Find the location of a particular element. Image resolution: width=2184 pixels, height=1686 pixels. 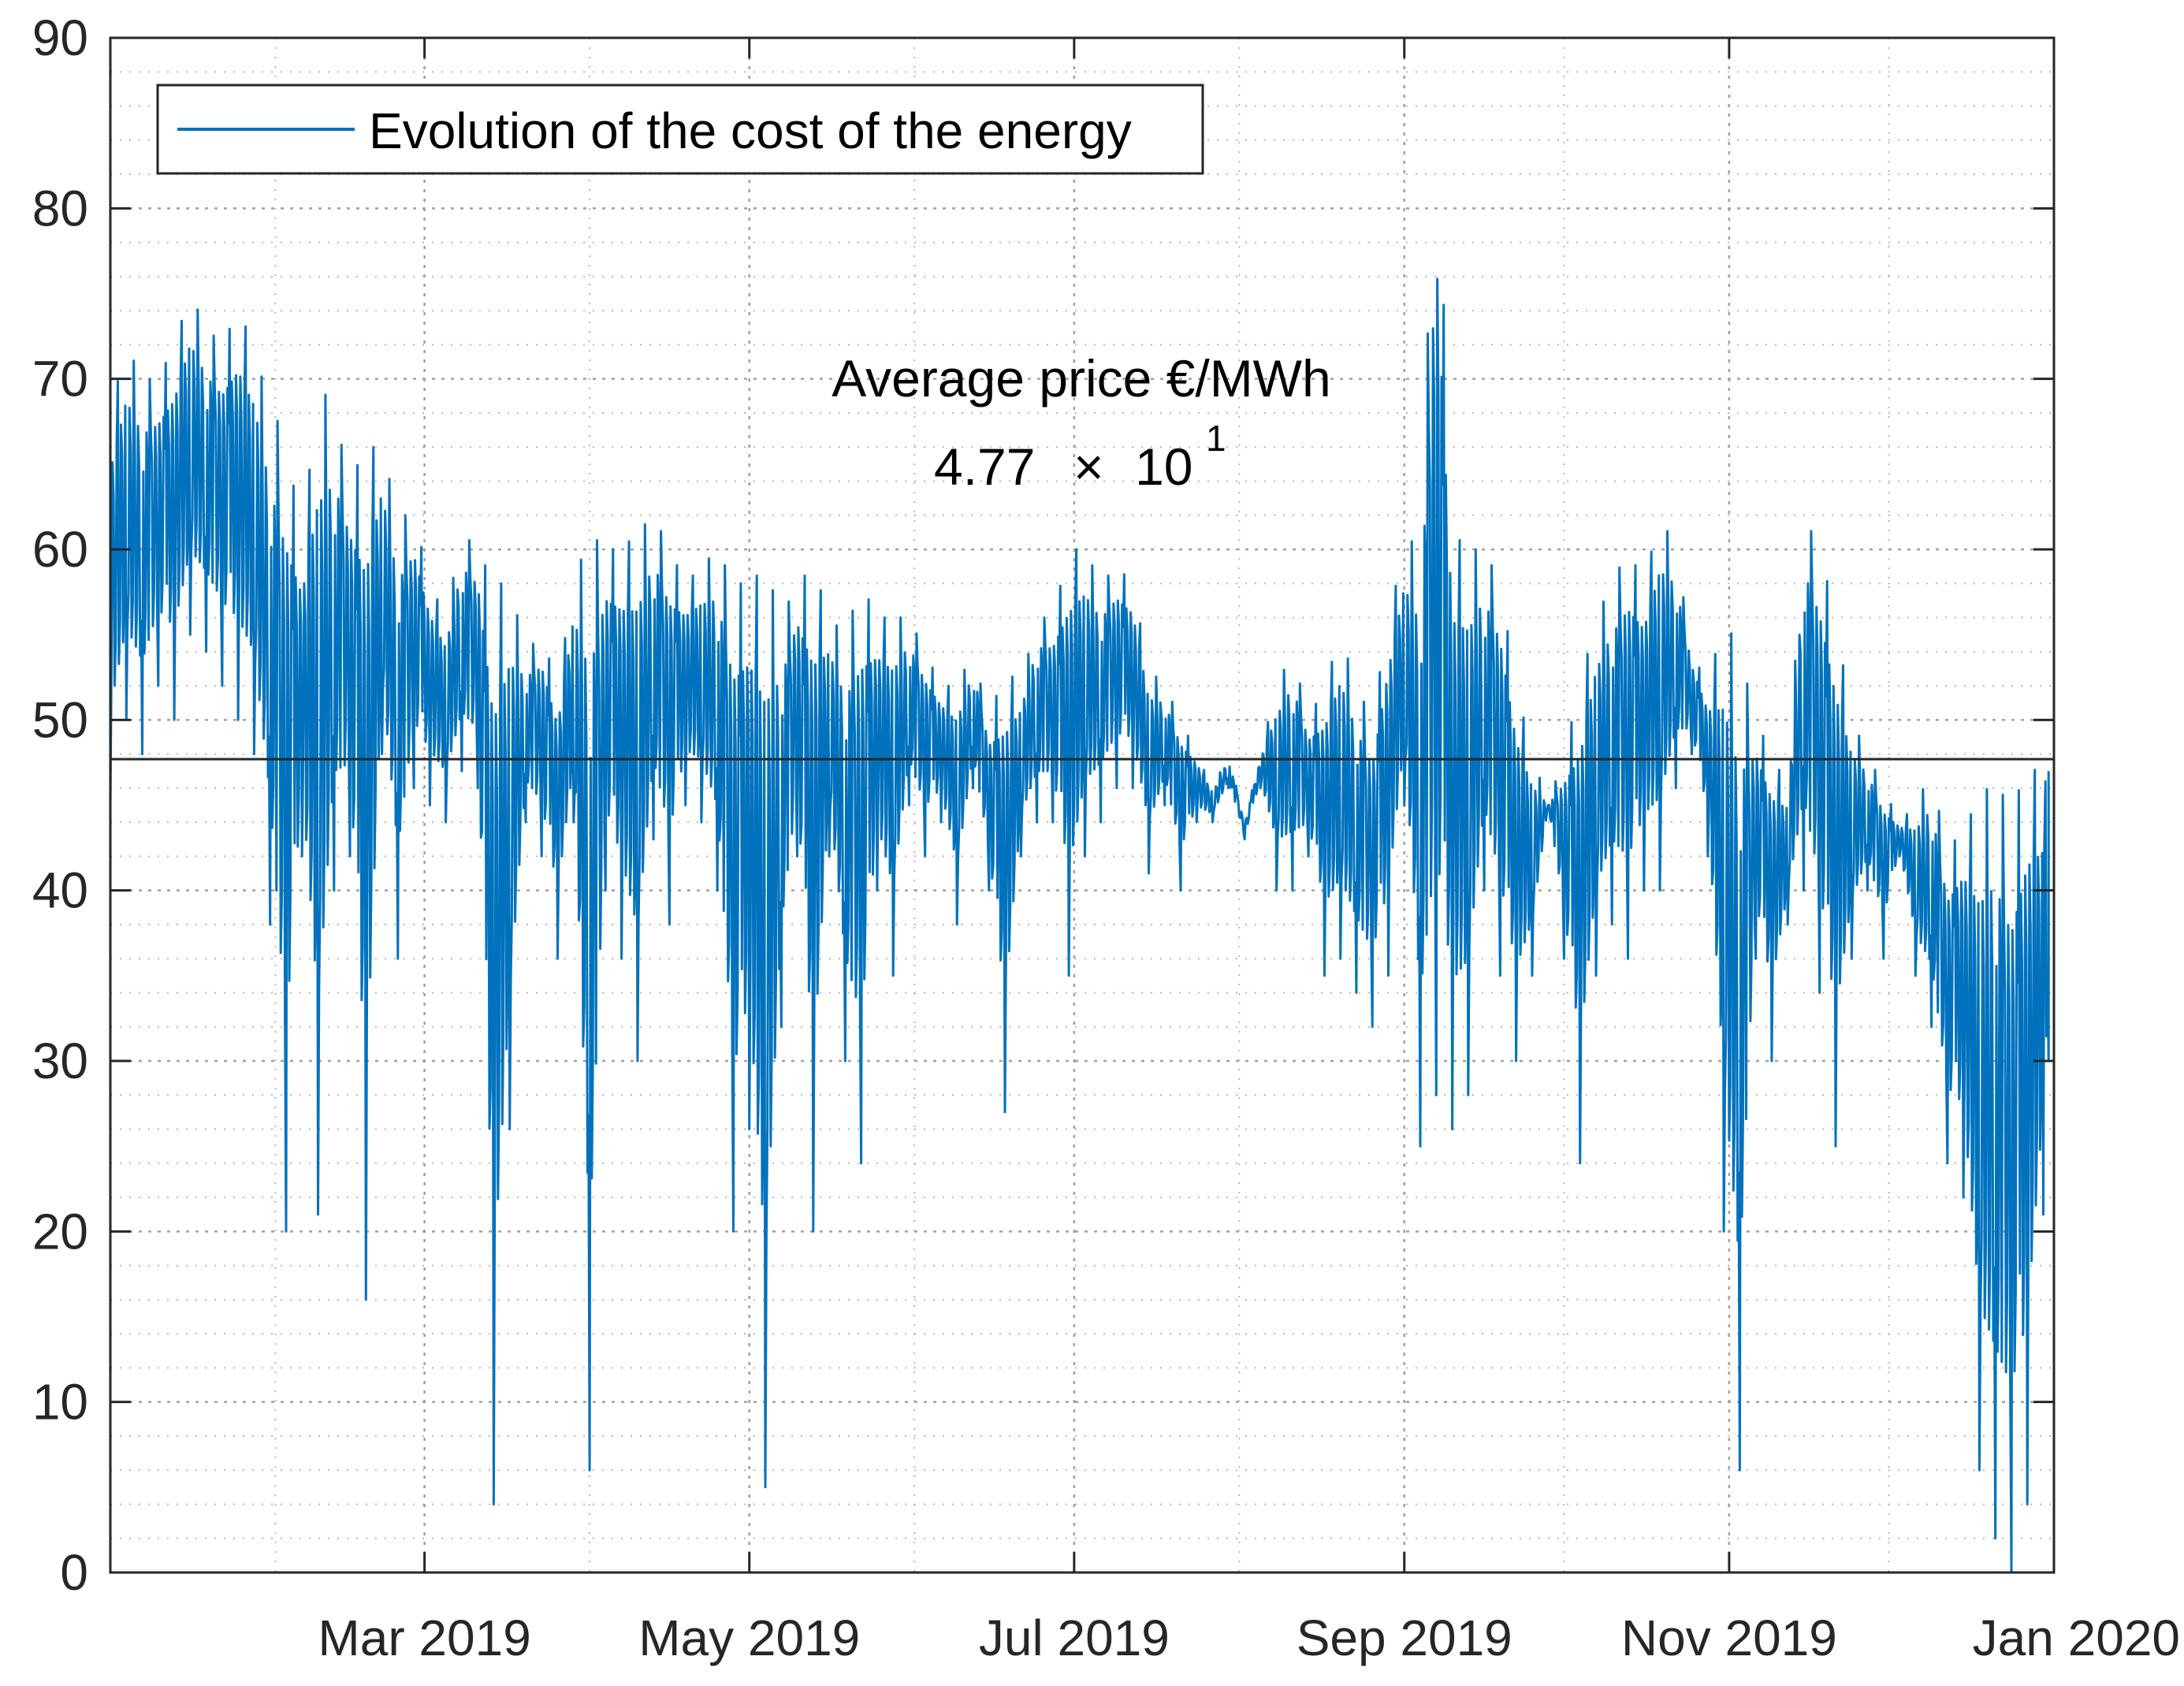

x-tick-label: Mar 2019 is located at coordinates (424, 1638).